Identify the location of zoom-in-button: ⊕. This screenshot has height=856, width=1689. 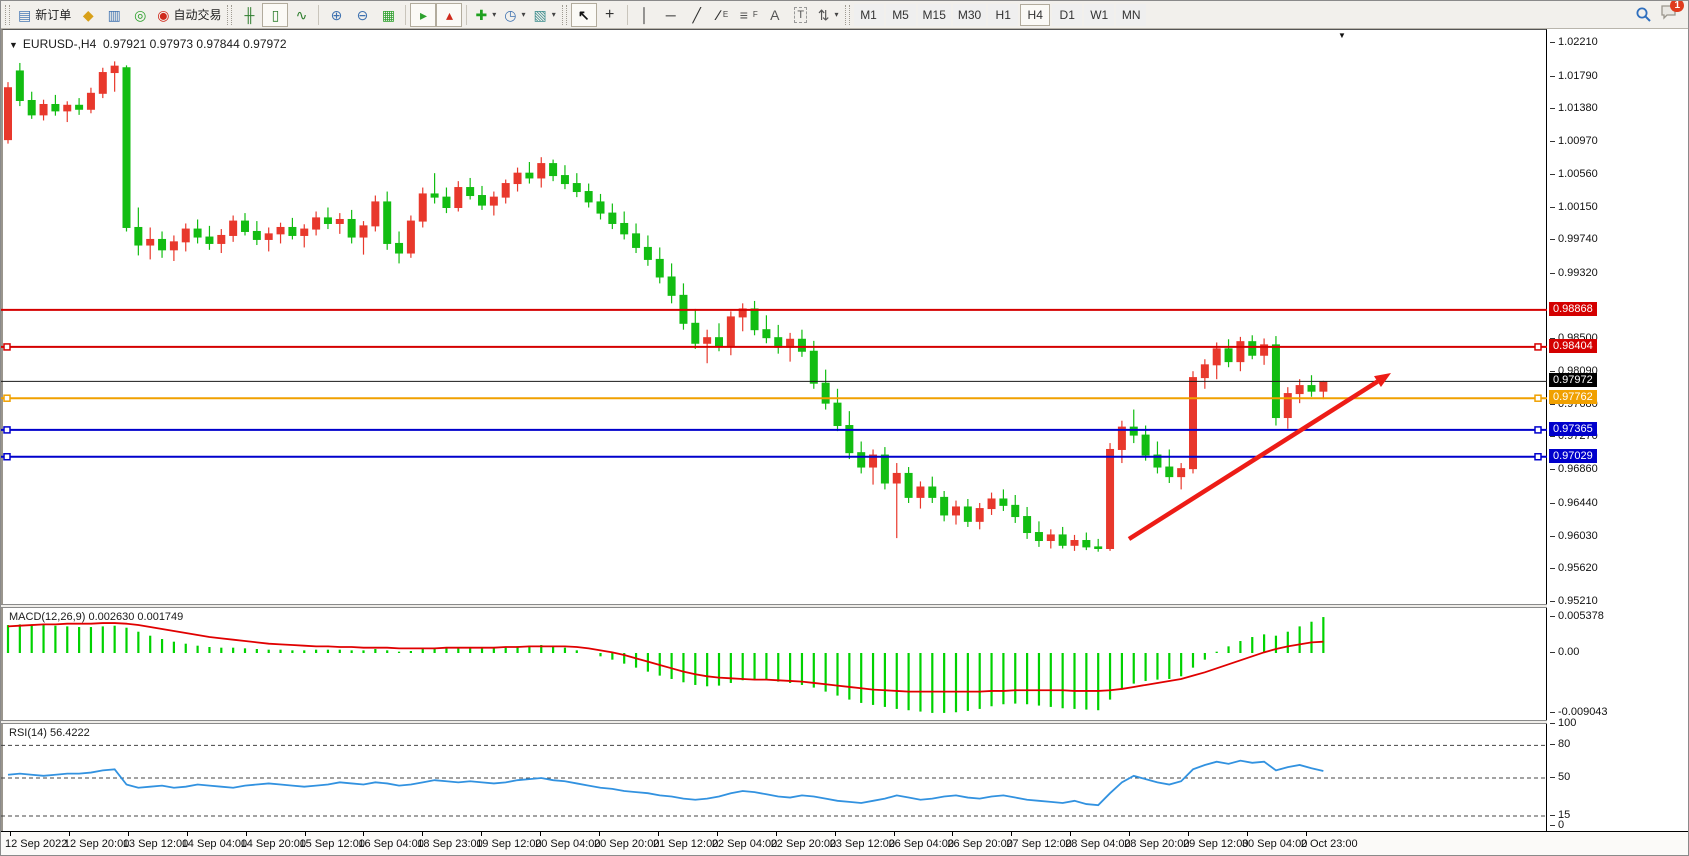
(336, 15).